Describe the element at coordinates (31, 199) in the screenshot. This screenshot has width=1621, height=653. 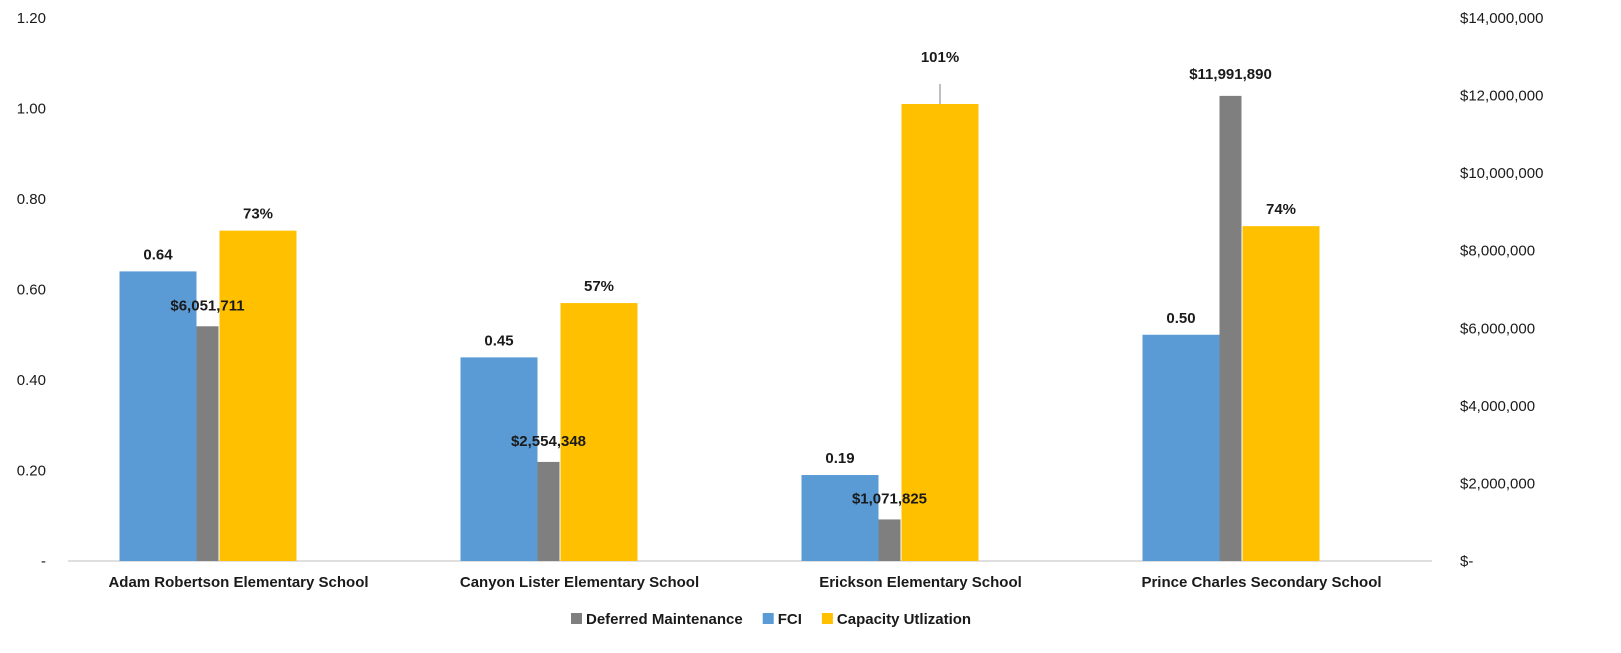
I see `left-tick-label: 0.80` at that location.